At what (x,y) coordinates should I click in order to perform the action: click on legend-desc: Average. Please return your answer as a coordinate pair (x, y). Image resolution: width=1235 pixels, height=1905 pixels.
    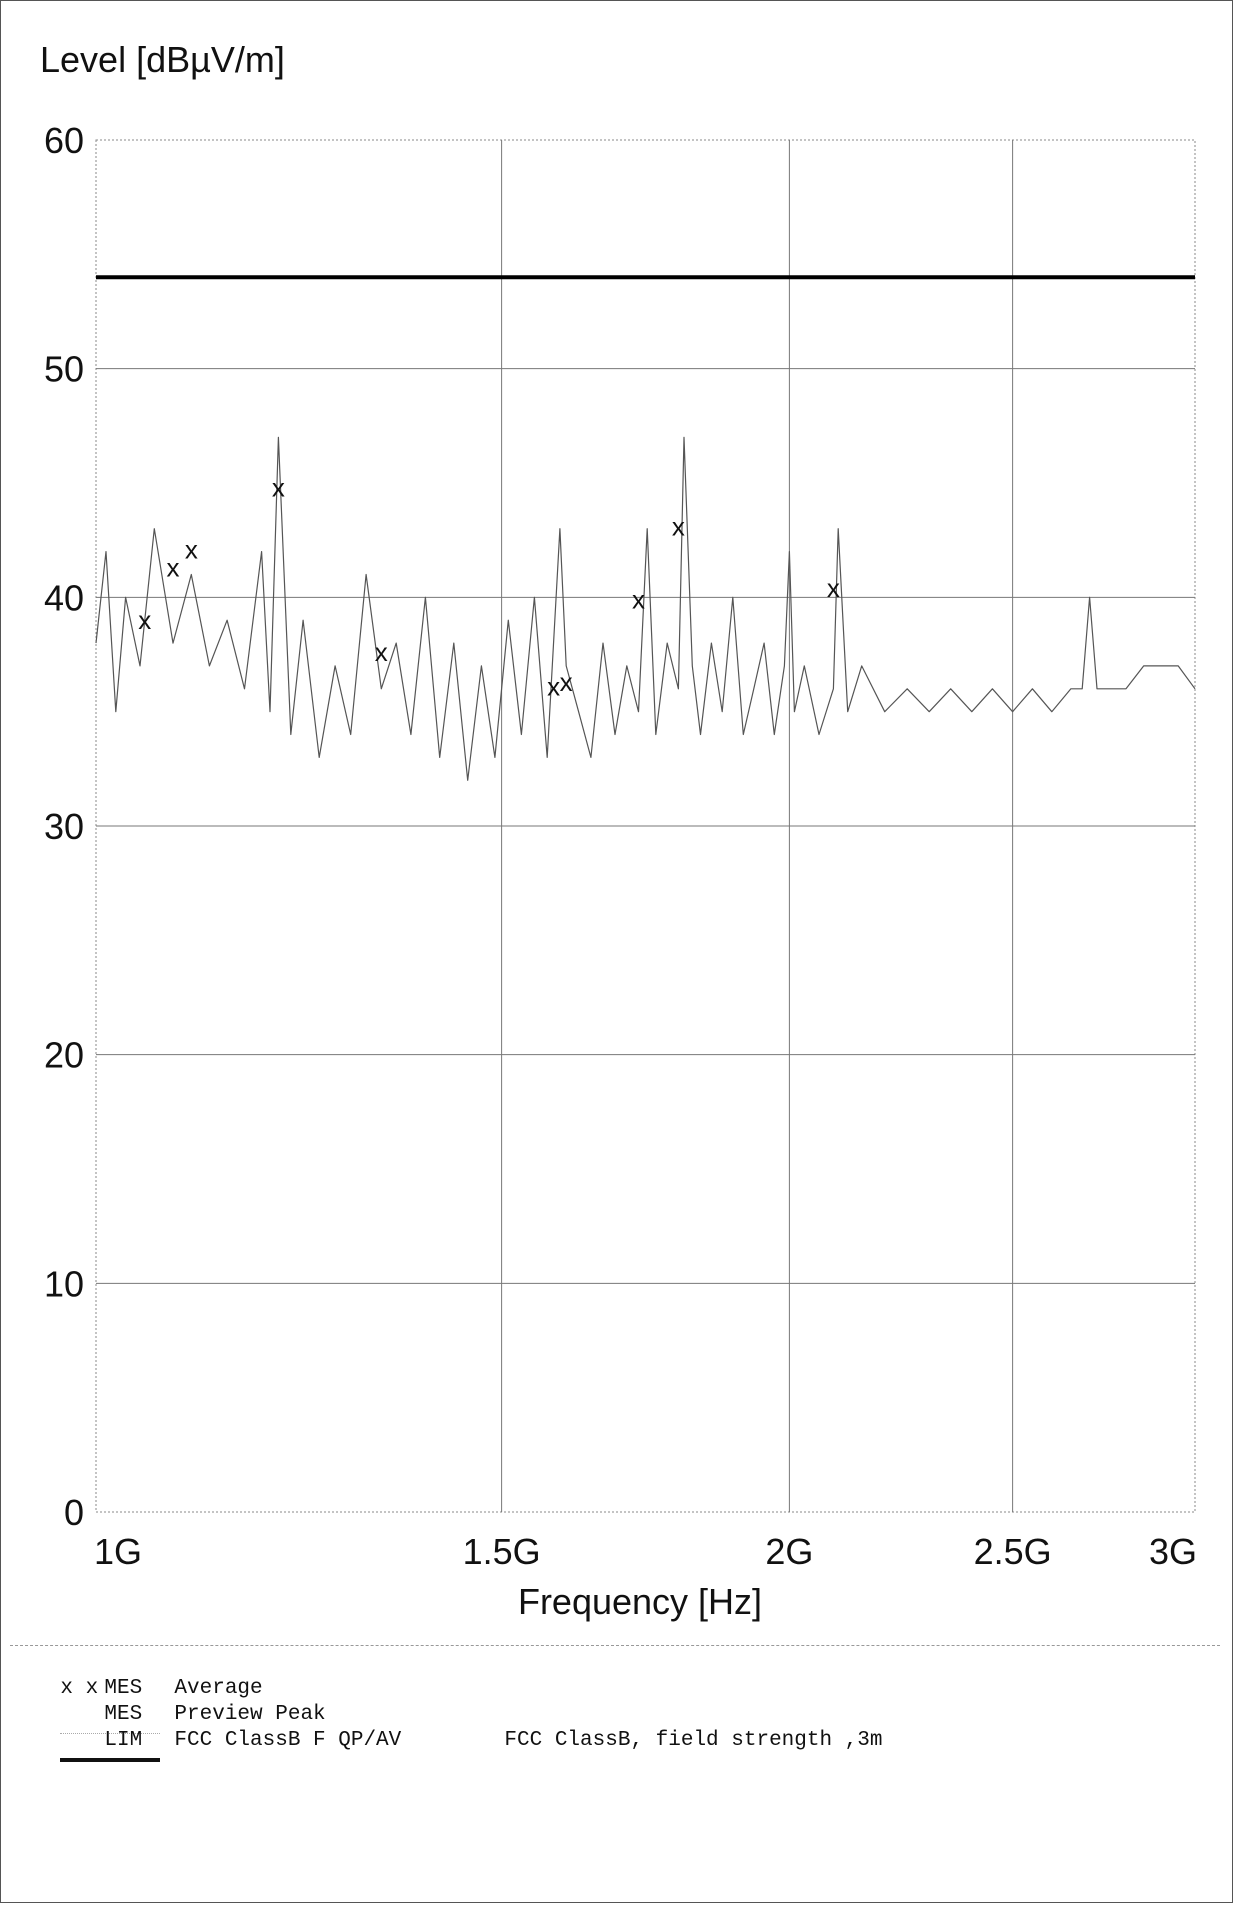
    Looking at the image, I should click on (218, 1688).